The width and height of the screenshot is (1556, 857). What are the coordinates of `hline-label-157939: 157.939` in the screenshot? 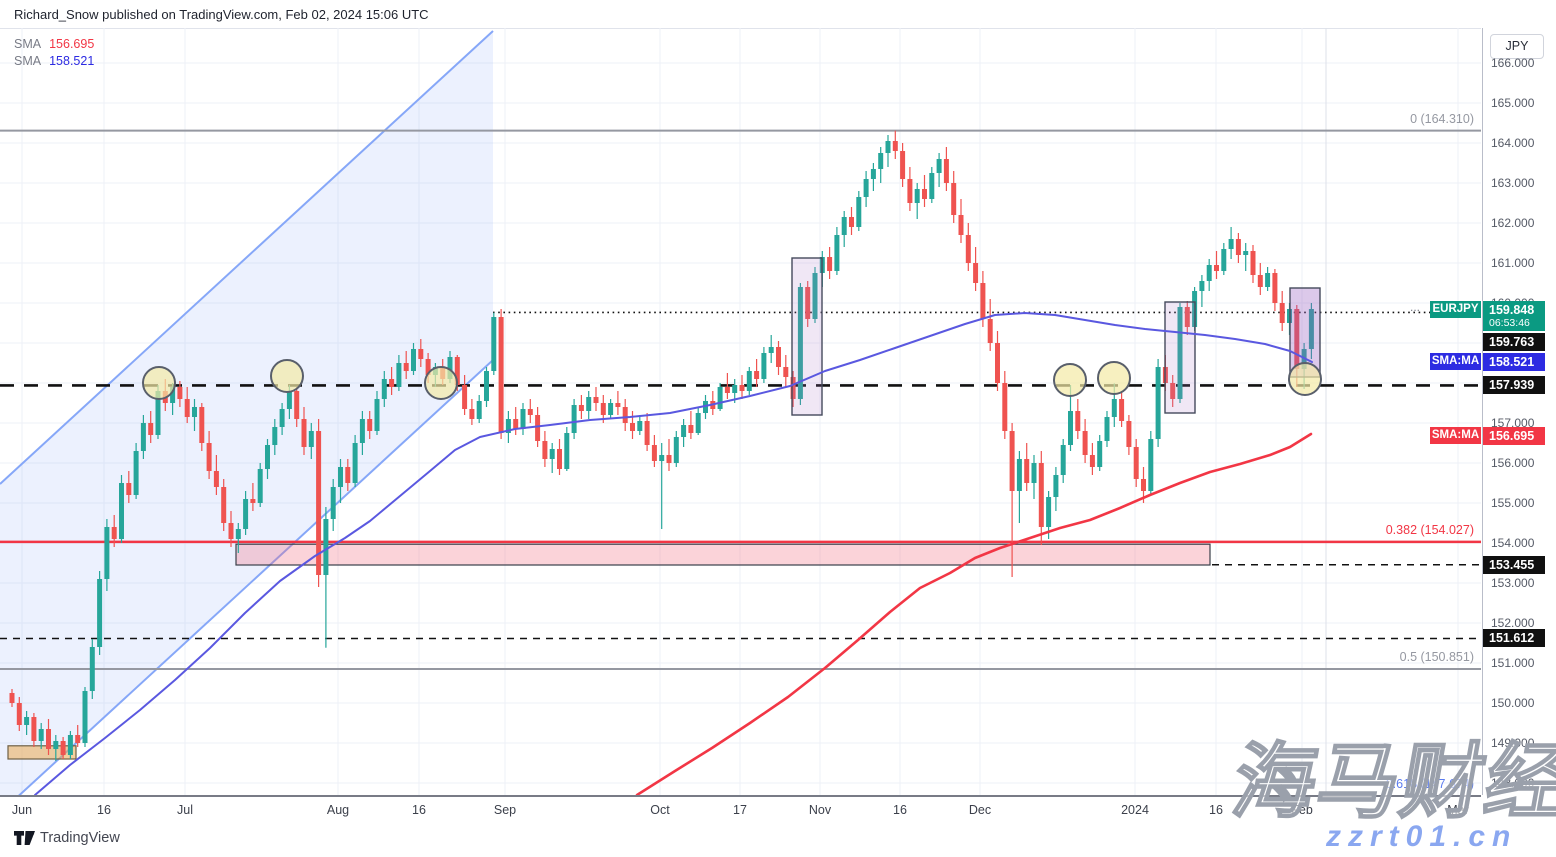 It's located at (1514, 385).